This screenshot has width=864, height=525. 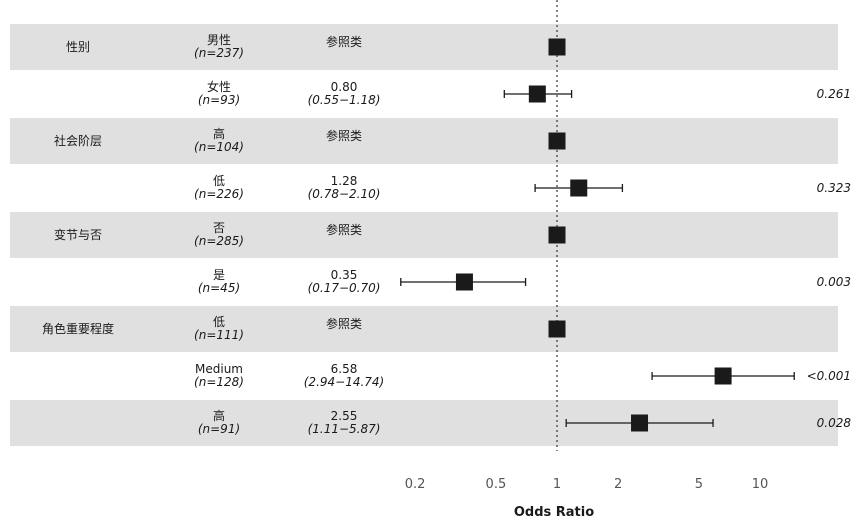 What do you see at coordinates (344, 87) in the screenshot?
I see `or-value: 0.80` at bounding box center [344, 87].